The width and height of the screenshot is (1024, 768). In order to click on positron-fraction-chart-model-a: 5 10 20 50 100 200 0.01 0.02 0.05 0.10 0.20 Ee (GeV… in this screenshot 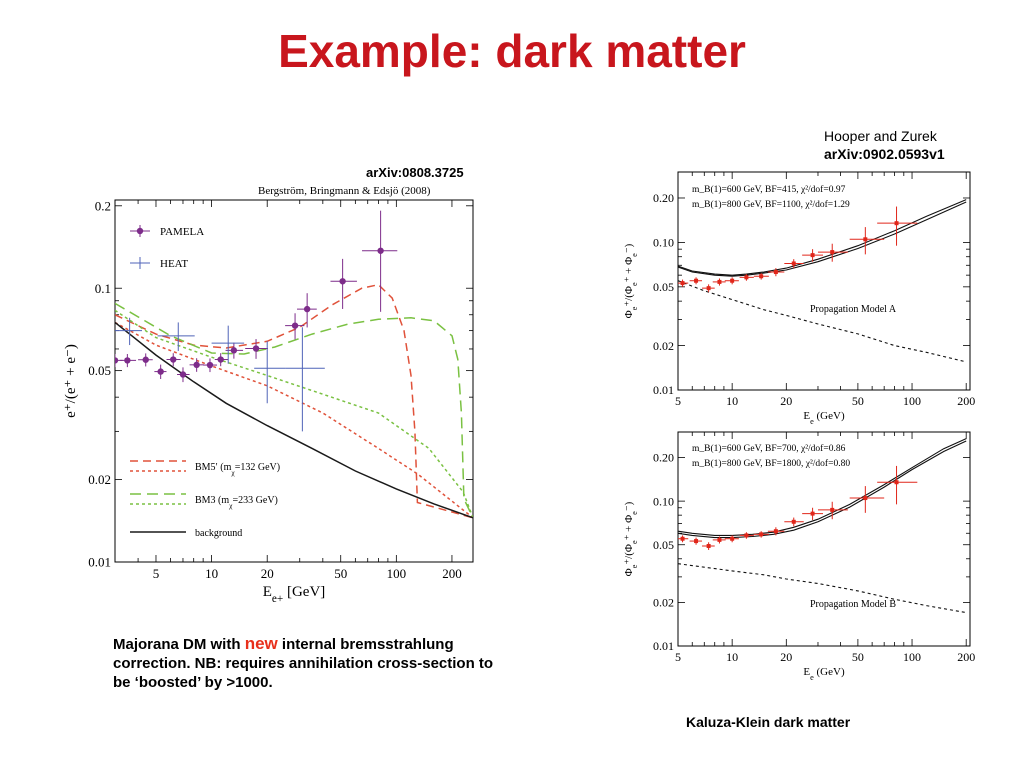, I will do `click(799, 298)`.